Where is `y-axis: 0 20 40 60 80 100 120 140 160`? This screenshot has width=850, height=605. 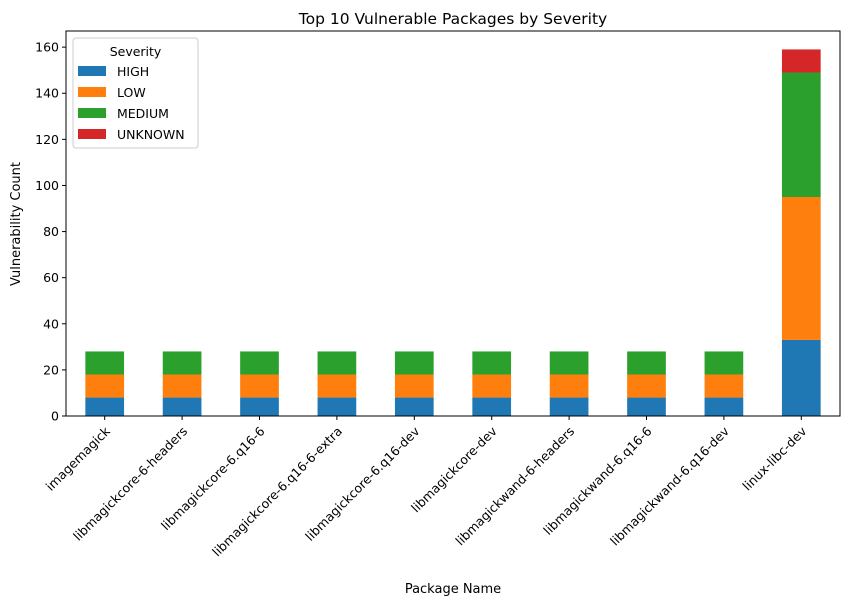
y-axis: 0 20 40 60 80 100 120 140 160 is located at coordinates (50, 232).